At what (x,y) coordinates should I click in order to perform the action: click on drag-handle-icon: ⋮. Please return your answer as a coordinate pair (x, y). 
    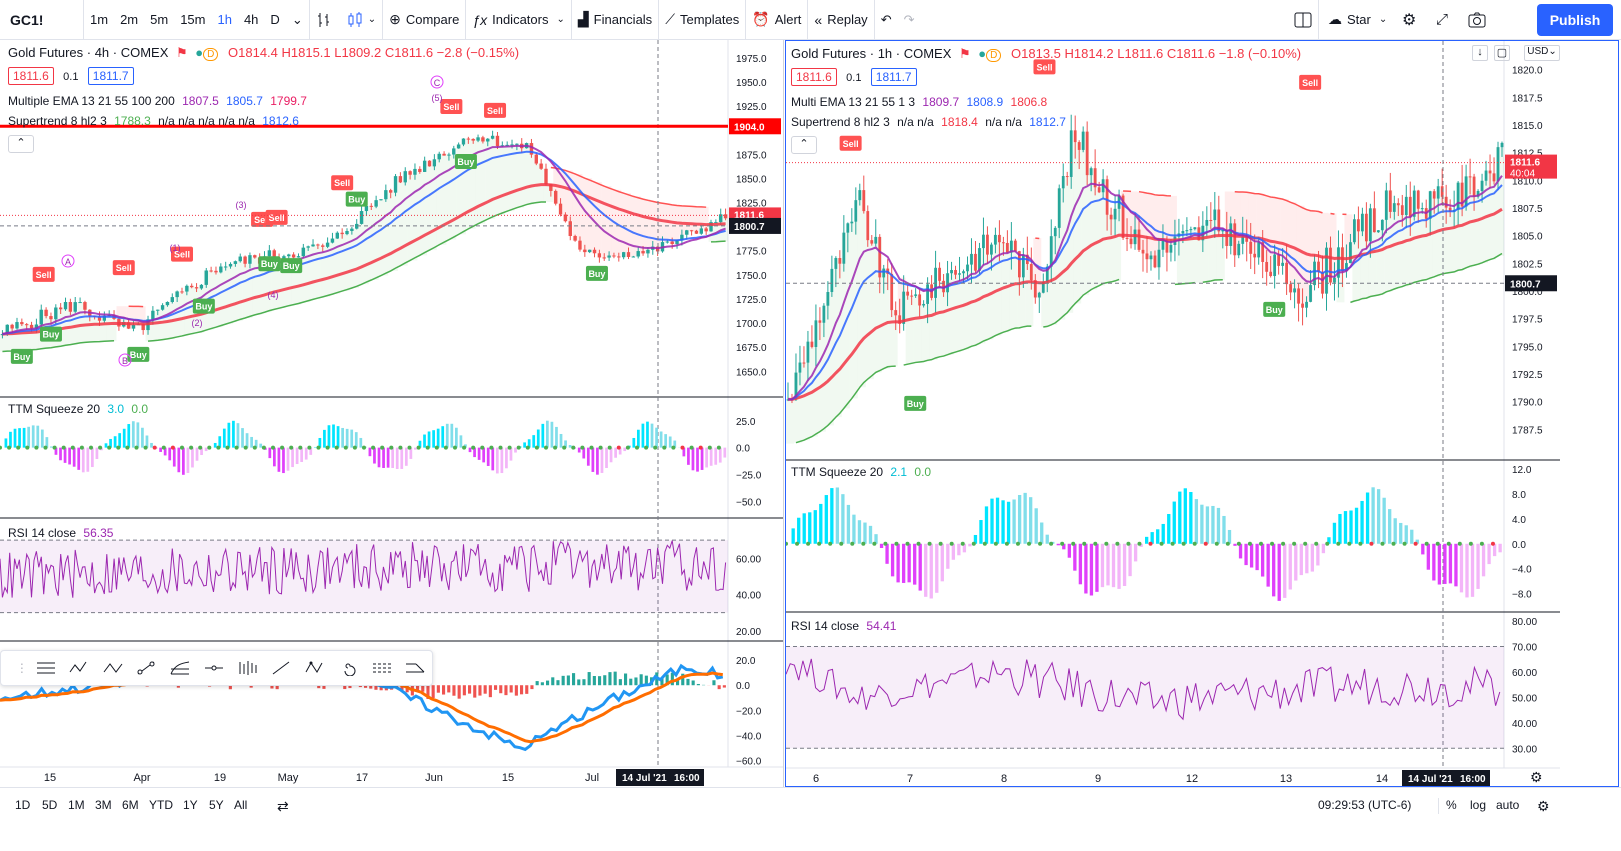
    Looking at the image, I should click on (21, 668).